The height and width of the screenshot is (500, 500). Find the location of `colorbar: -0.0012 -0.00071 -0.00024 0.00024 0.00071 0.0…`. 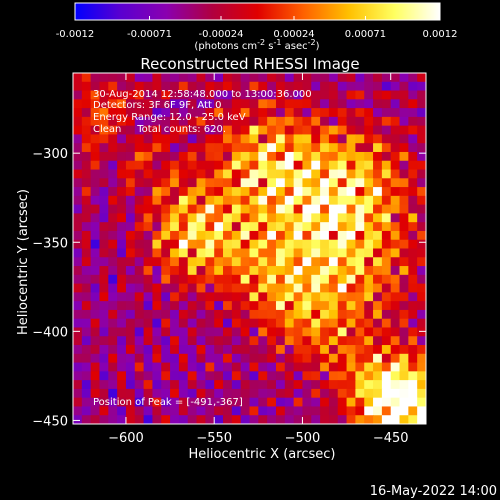

colorbar: -0.0012 -0.00071 -0.00024 0.00024 0.00071 0.0… is located at coordinates (257, 27).